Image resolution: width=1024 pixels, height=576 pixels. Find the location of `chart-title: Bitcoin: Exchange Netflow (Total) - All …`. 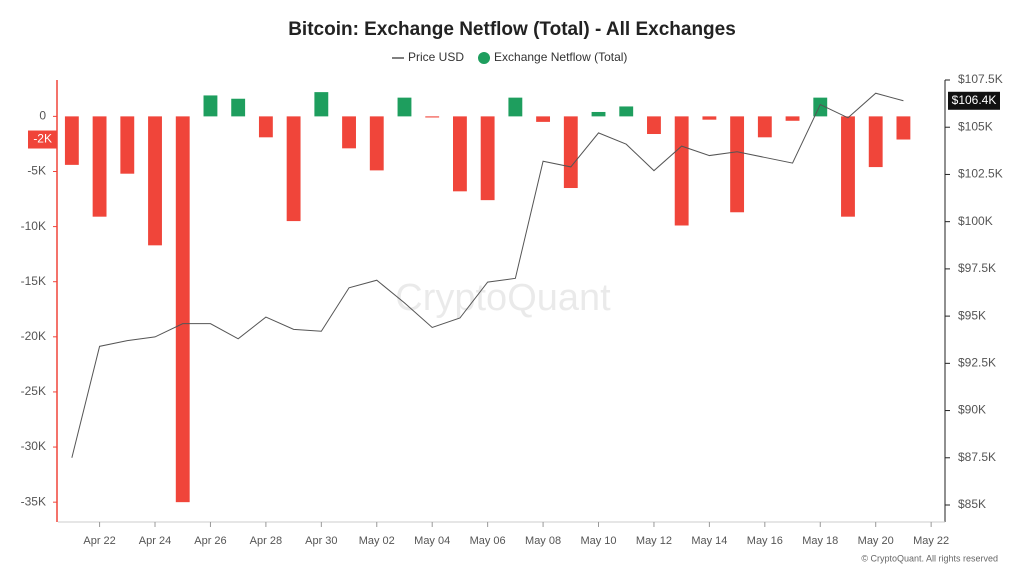

chart-title: Bitcoin: Exchange Netflow (Total) - All … is located at coordinates (512, 29).